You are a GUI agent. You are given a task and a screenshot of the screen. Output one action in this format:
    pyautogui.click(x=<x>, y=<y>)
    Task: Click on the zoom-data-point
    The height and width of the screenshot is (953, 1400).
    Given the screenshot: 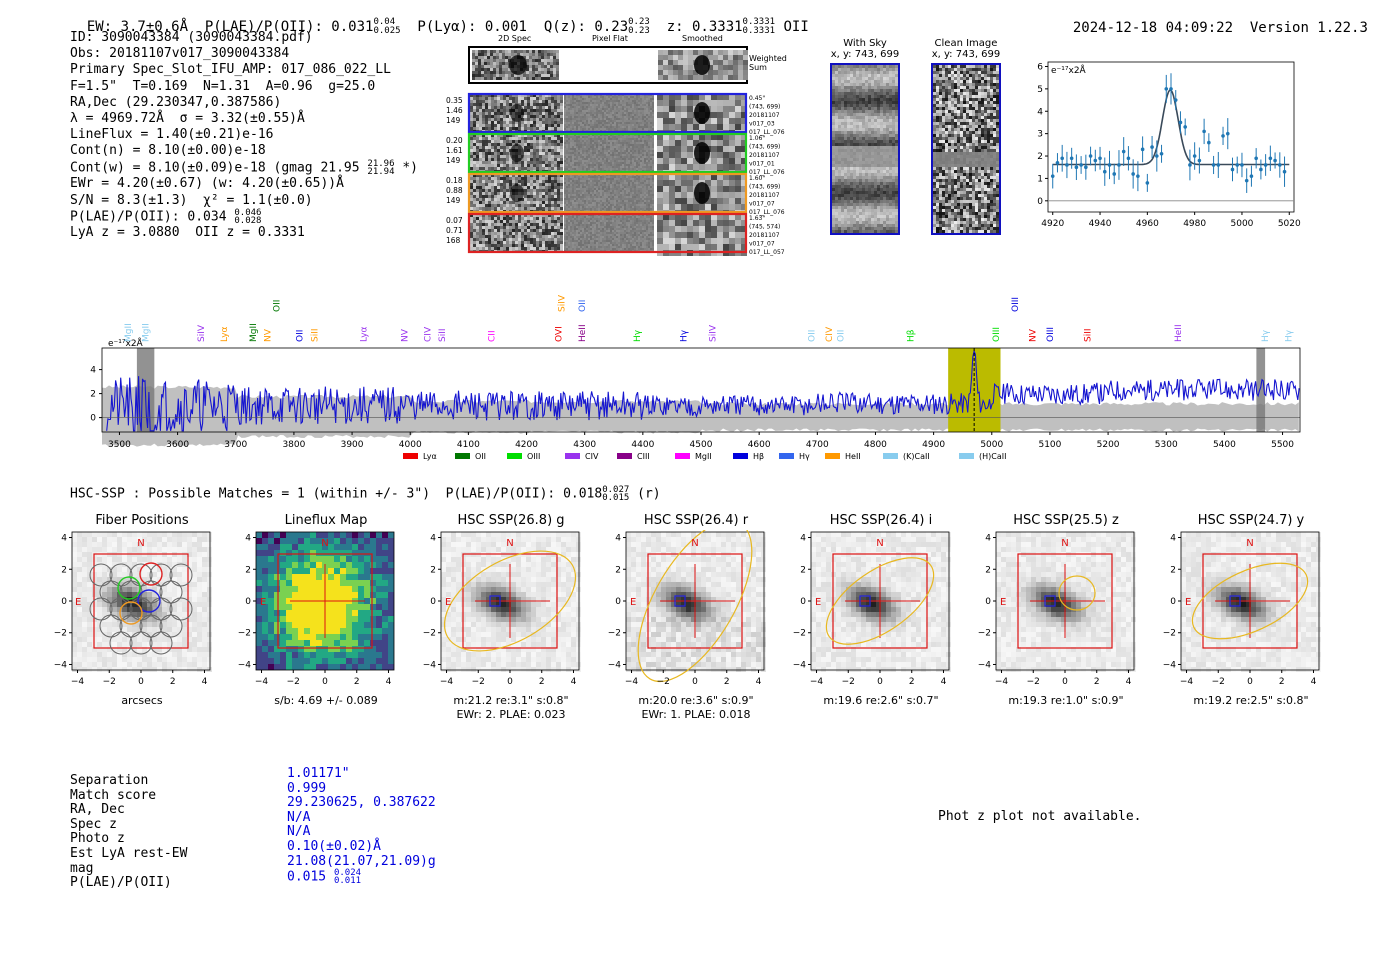 What is the action you would take?
    pyautogui.click(x=1128, y=158)
    